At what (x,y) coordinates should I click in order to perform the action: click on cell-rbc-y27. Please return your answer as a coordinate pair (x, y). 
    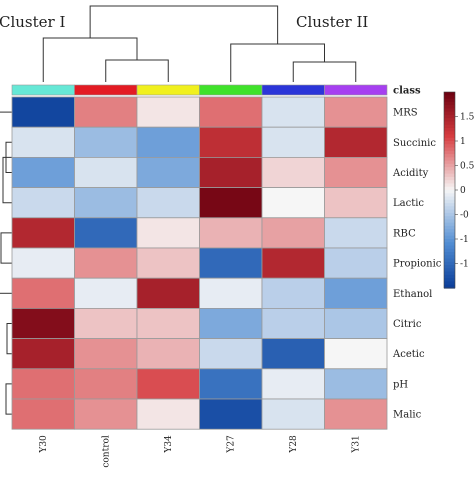
    Looking at the image, I should click on (231, 233).